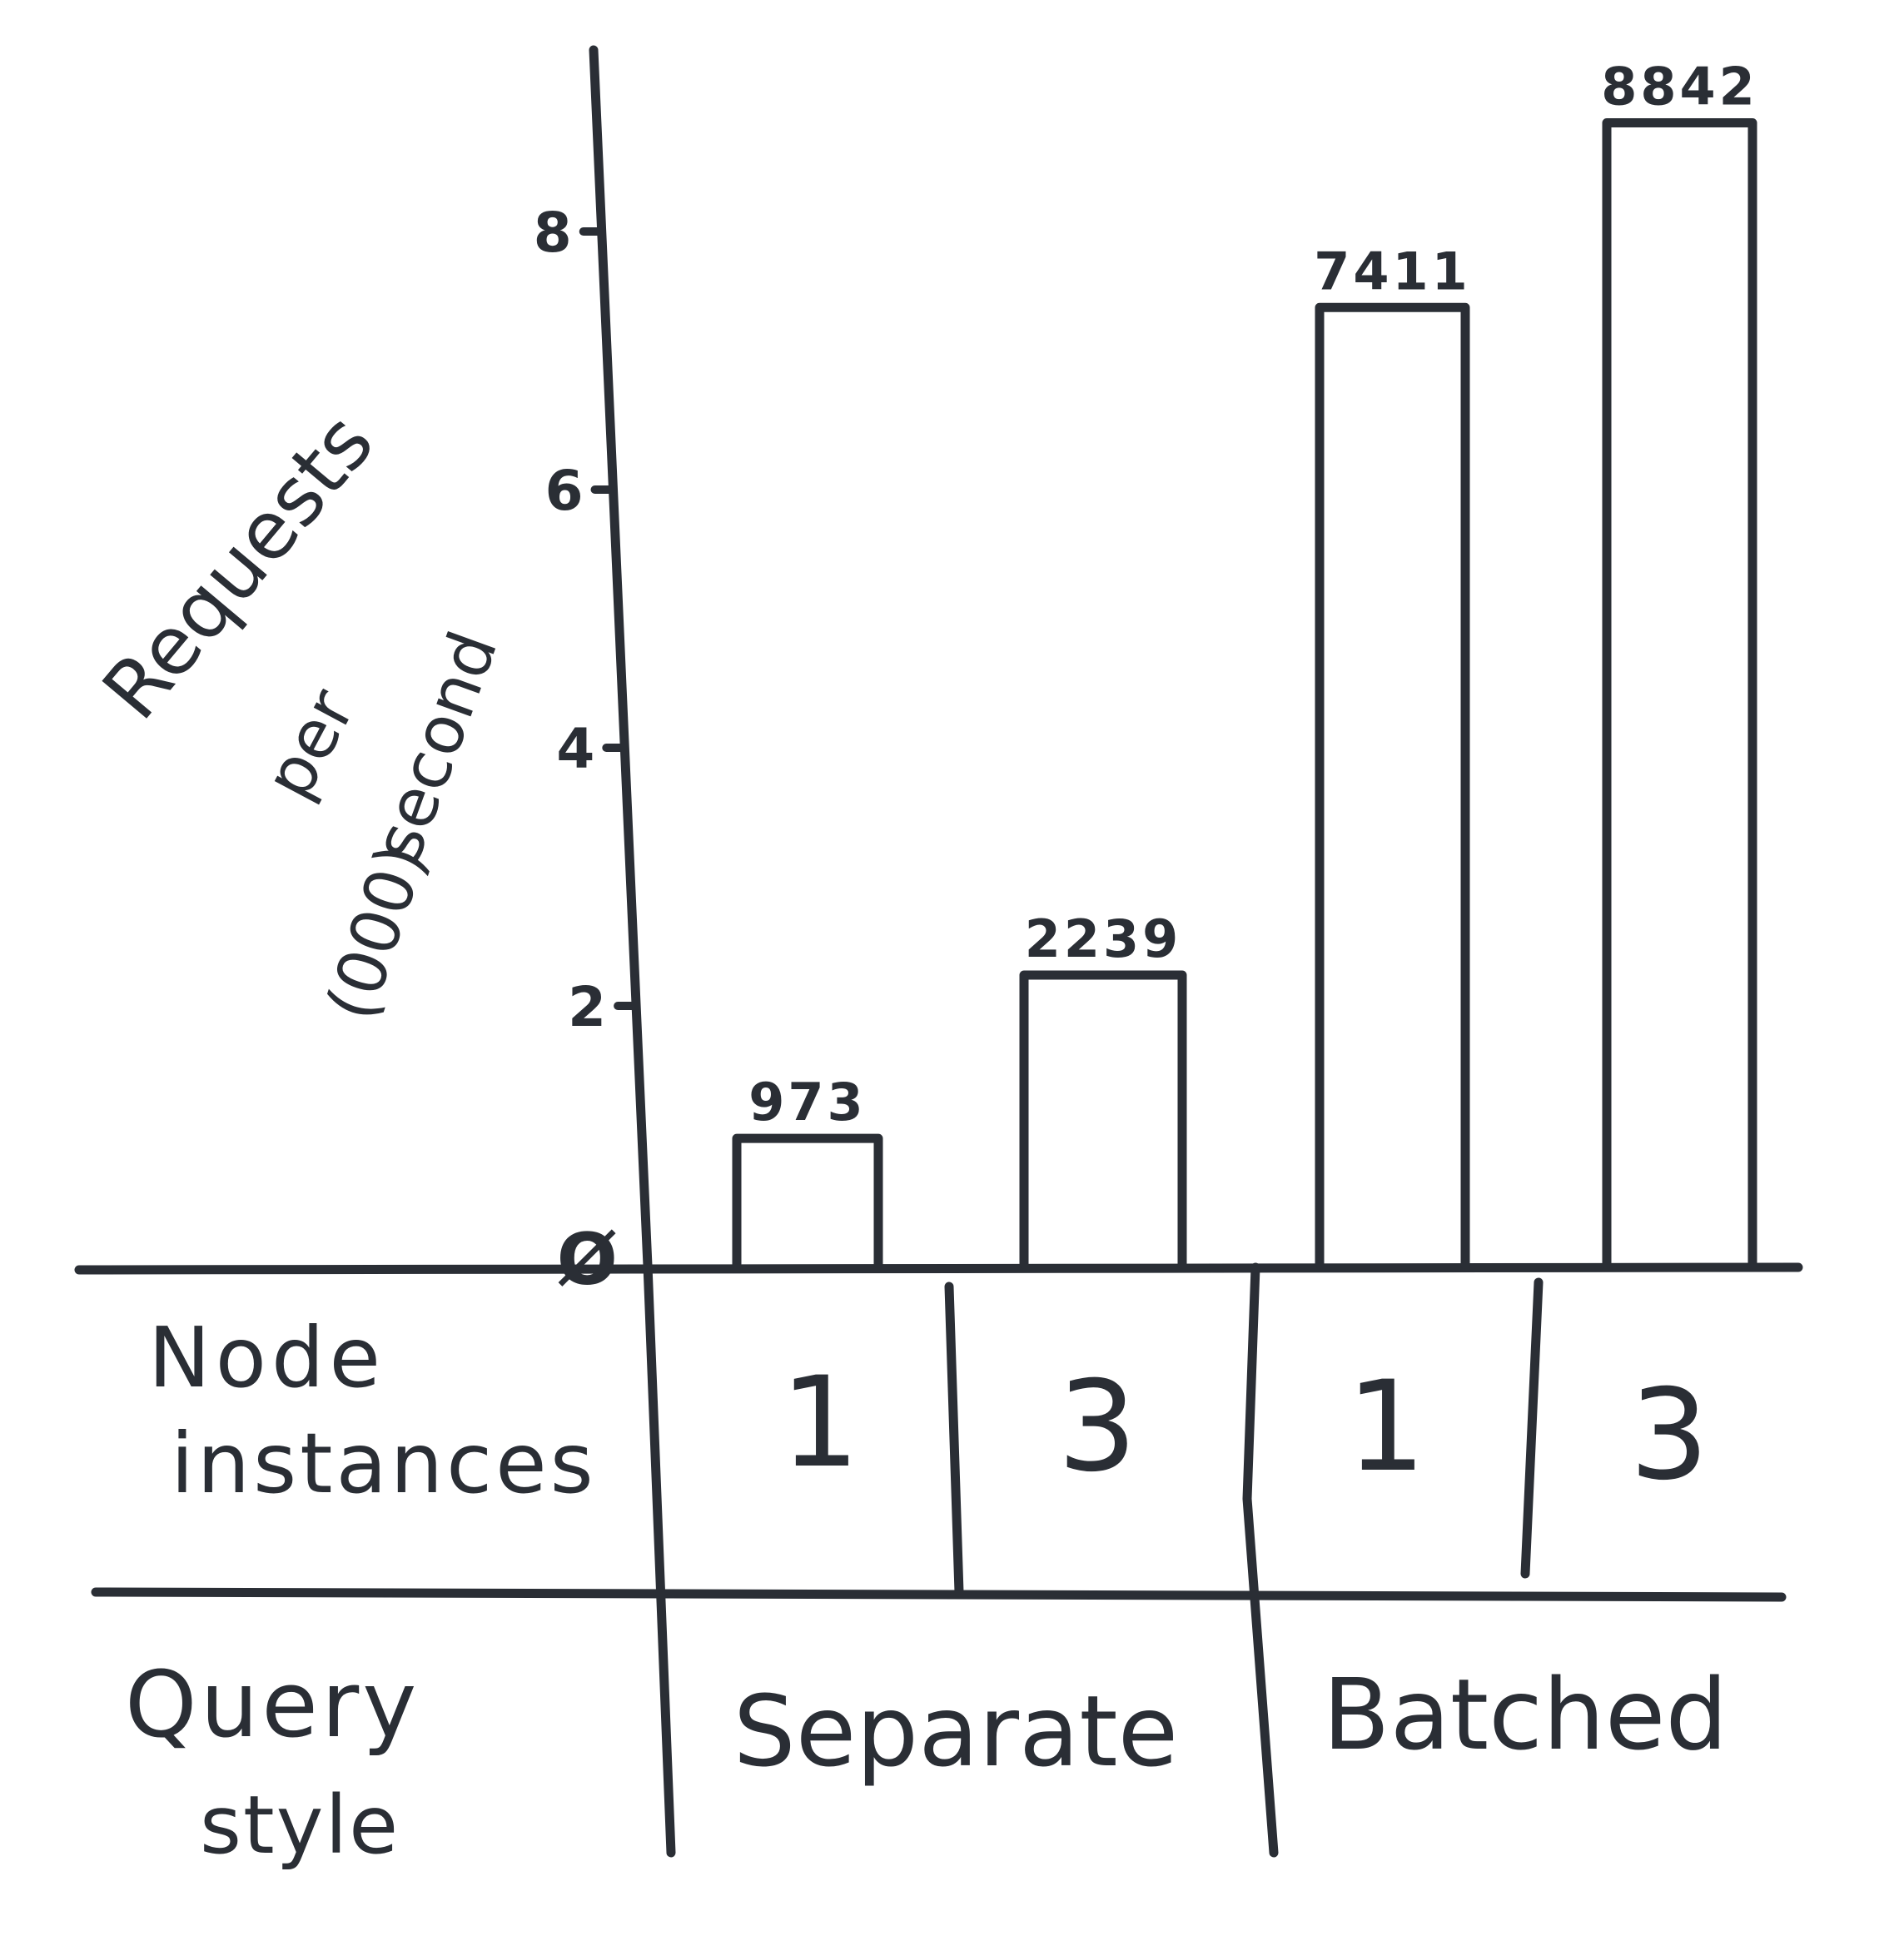 This screenshot has width=1904, height=1936. What do you see at coordinates (435, 747) in the screenshot?
I see `y-axis-title-line-3: second` at bounding box center [435, 747].